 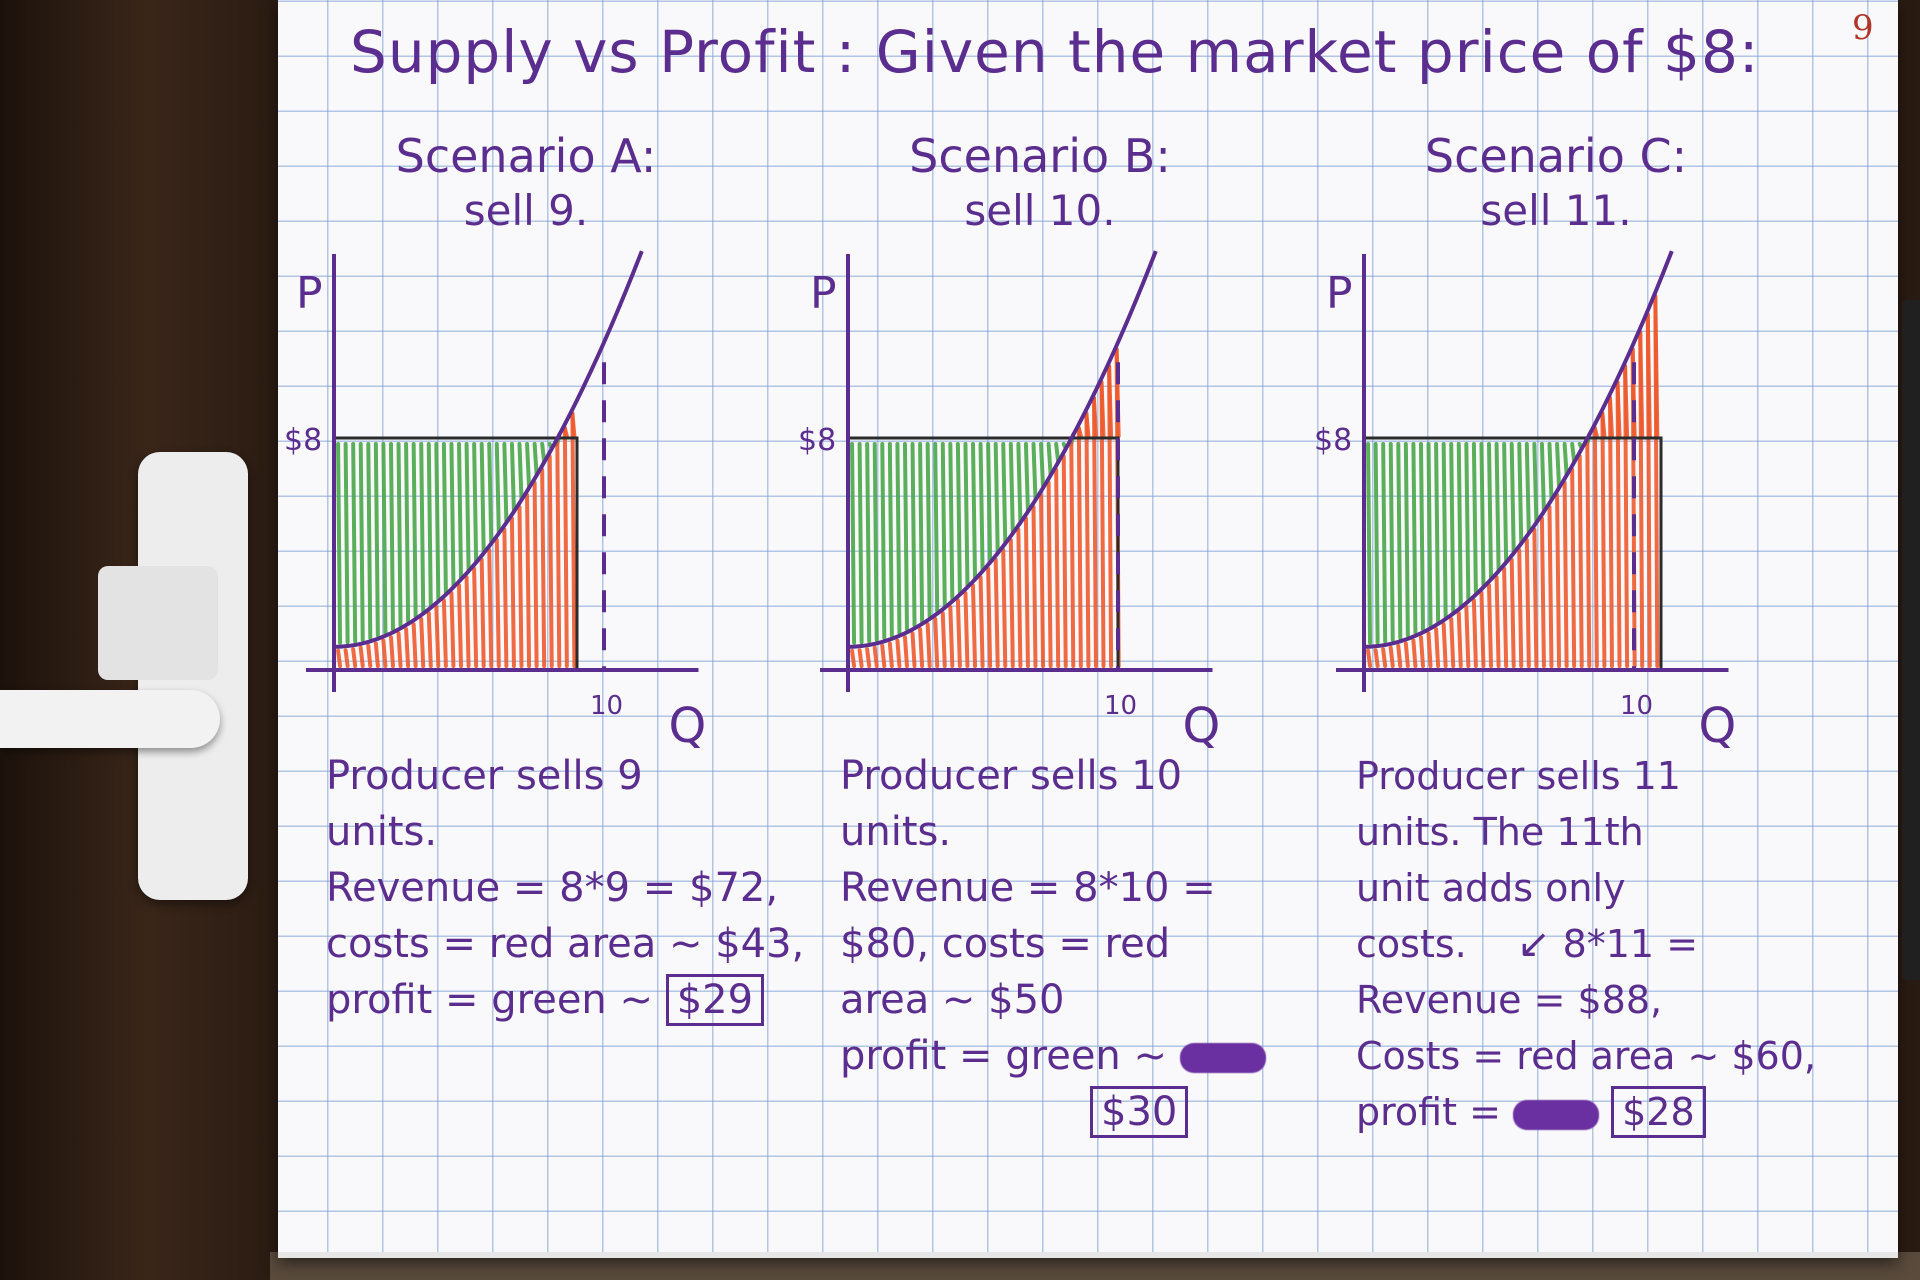 What do you see at coordinates (896, 832) in the screenshot?
I see `scenario-b-note-2: units.` at bounding box center [896, 832].